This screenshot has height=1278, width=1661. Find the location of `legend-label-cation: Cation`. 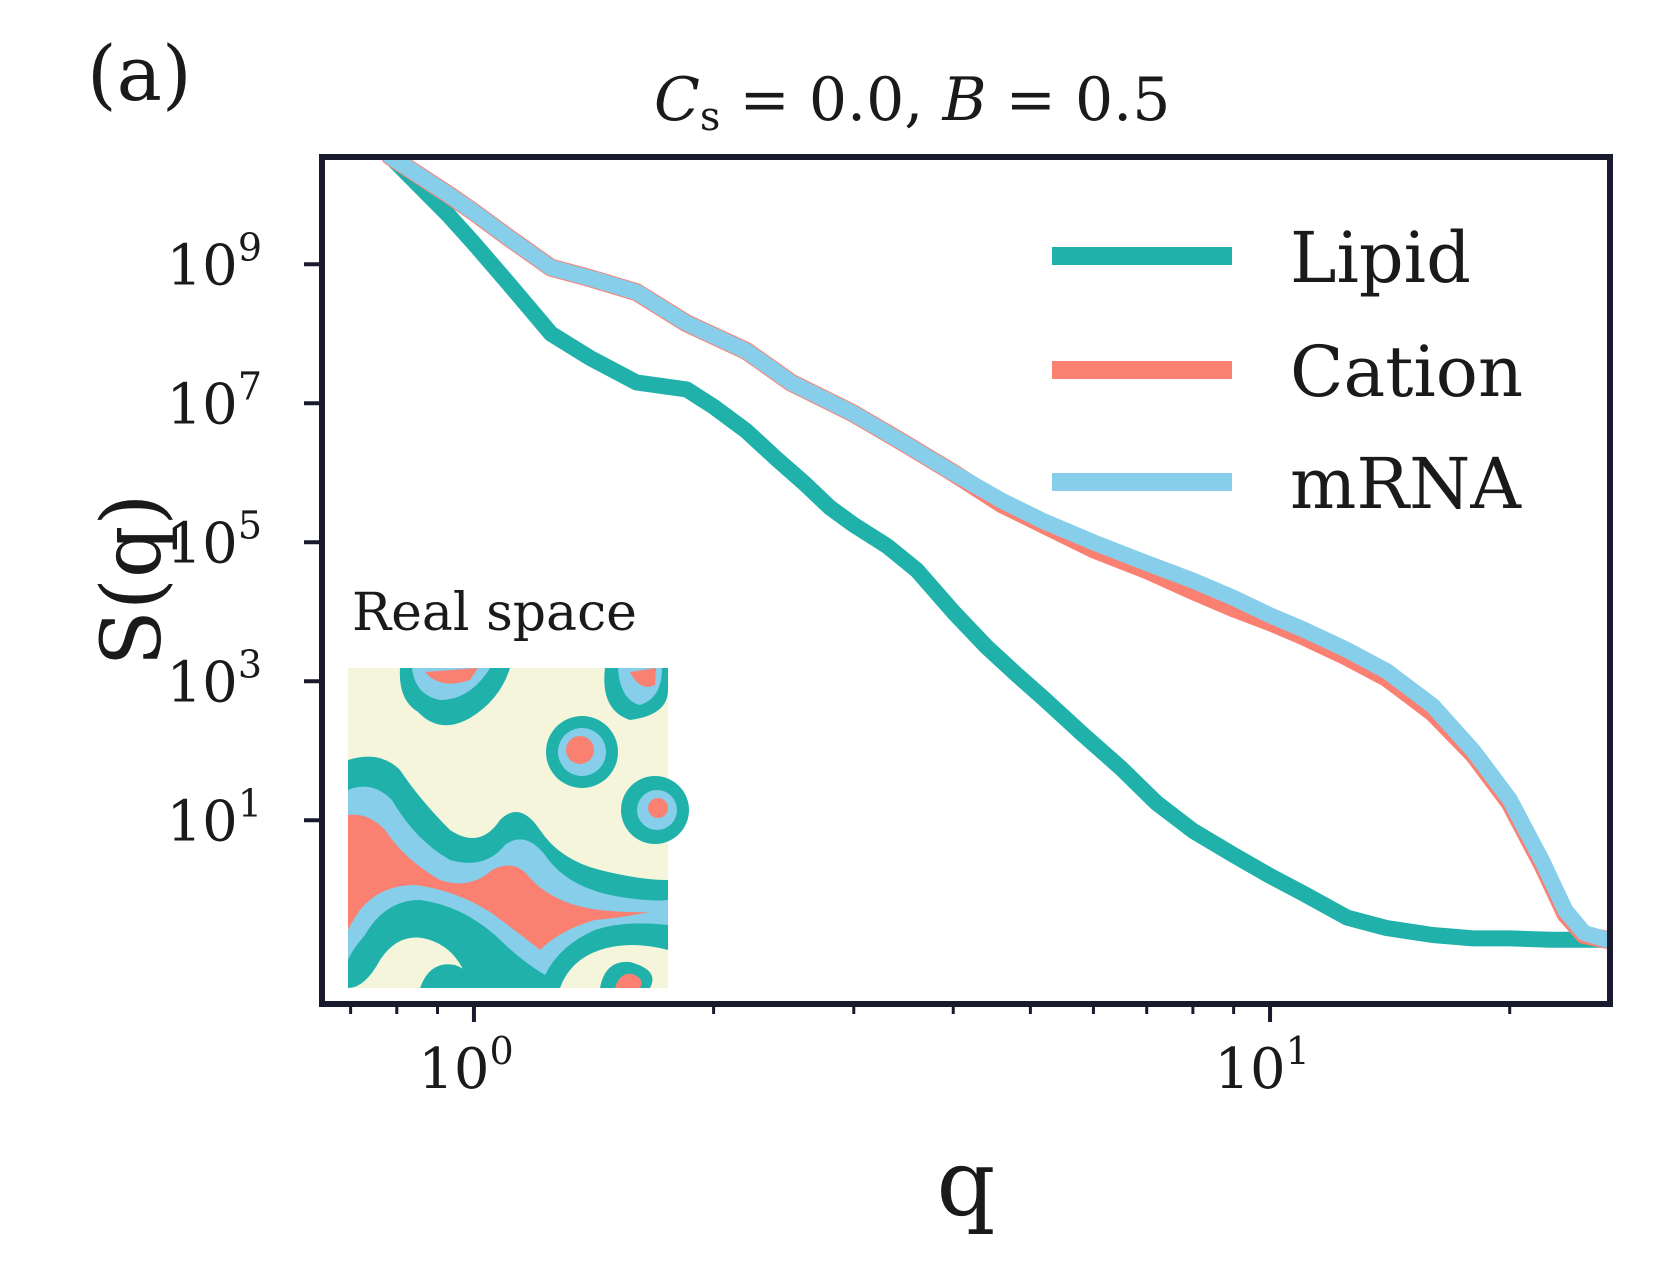

legend-label-cation: Cation is located at coordinates (1406, 372).